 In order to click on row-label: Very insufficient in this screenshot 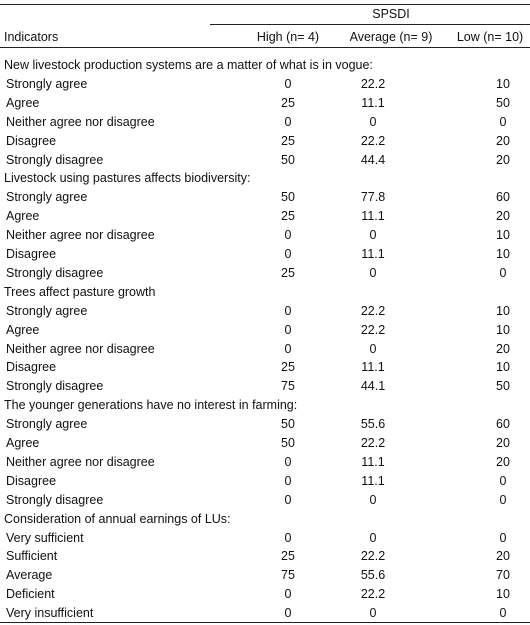, I will do `click(50, 613)`.